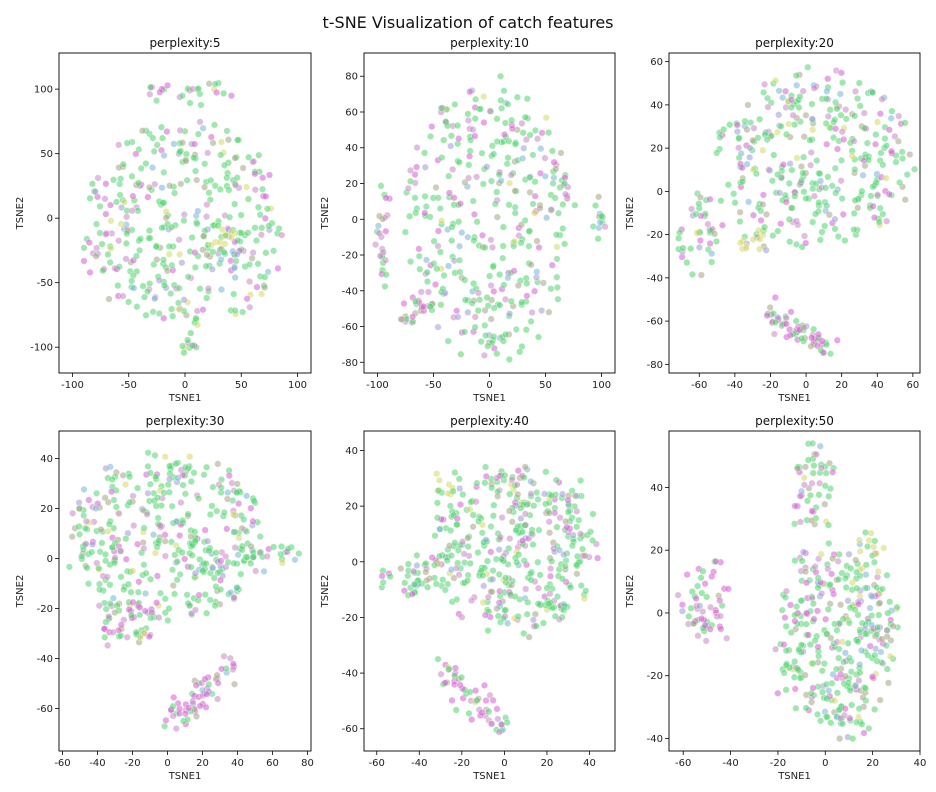 This screenshot has width=936, height=792. Describe the element at coordinates (45, 659) in the screenshot. I see `y-tick-label: -40` at that location.